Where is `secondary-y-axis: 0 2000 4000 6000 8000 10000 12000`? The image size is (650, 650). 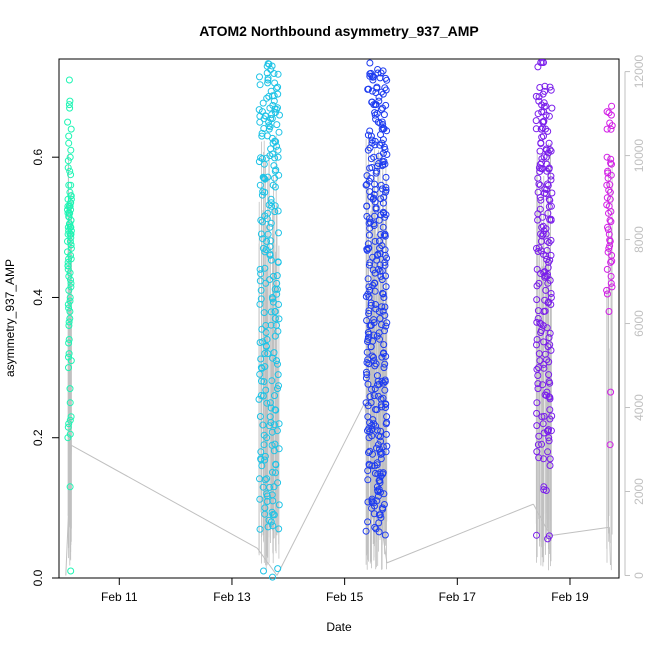
secondary-y-axis: 0 2000 4000 6000 8000 10000 12000 is located at coordinates (635, 317).